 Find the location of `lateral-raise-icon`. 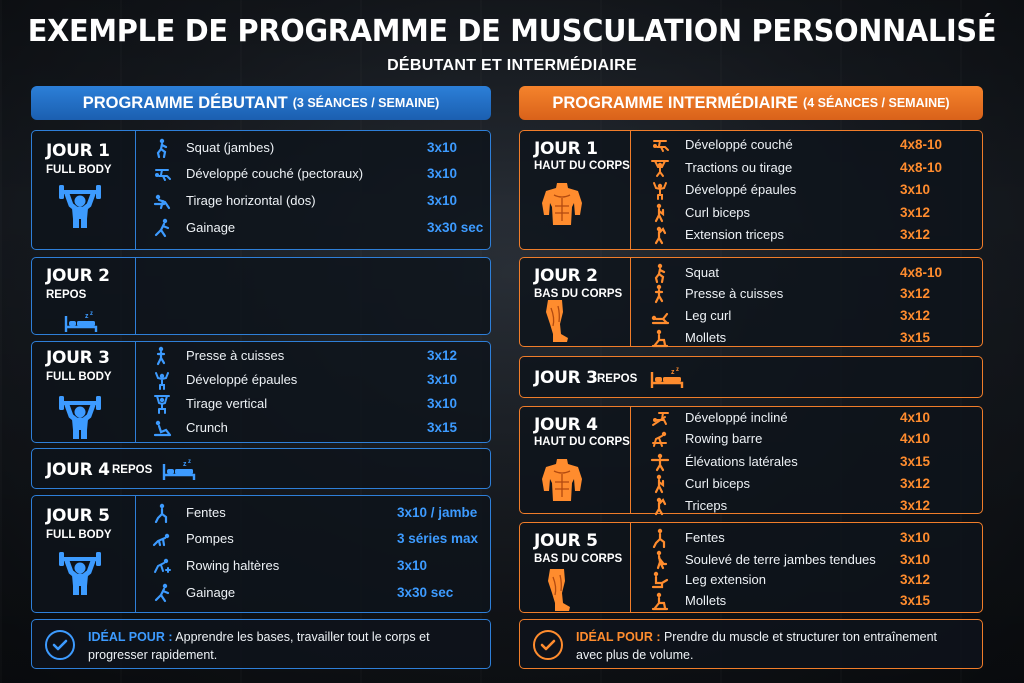

lateral-raise-icon is located at coordinates (660, 462).